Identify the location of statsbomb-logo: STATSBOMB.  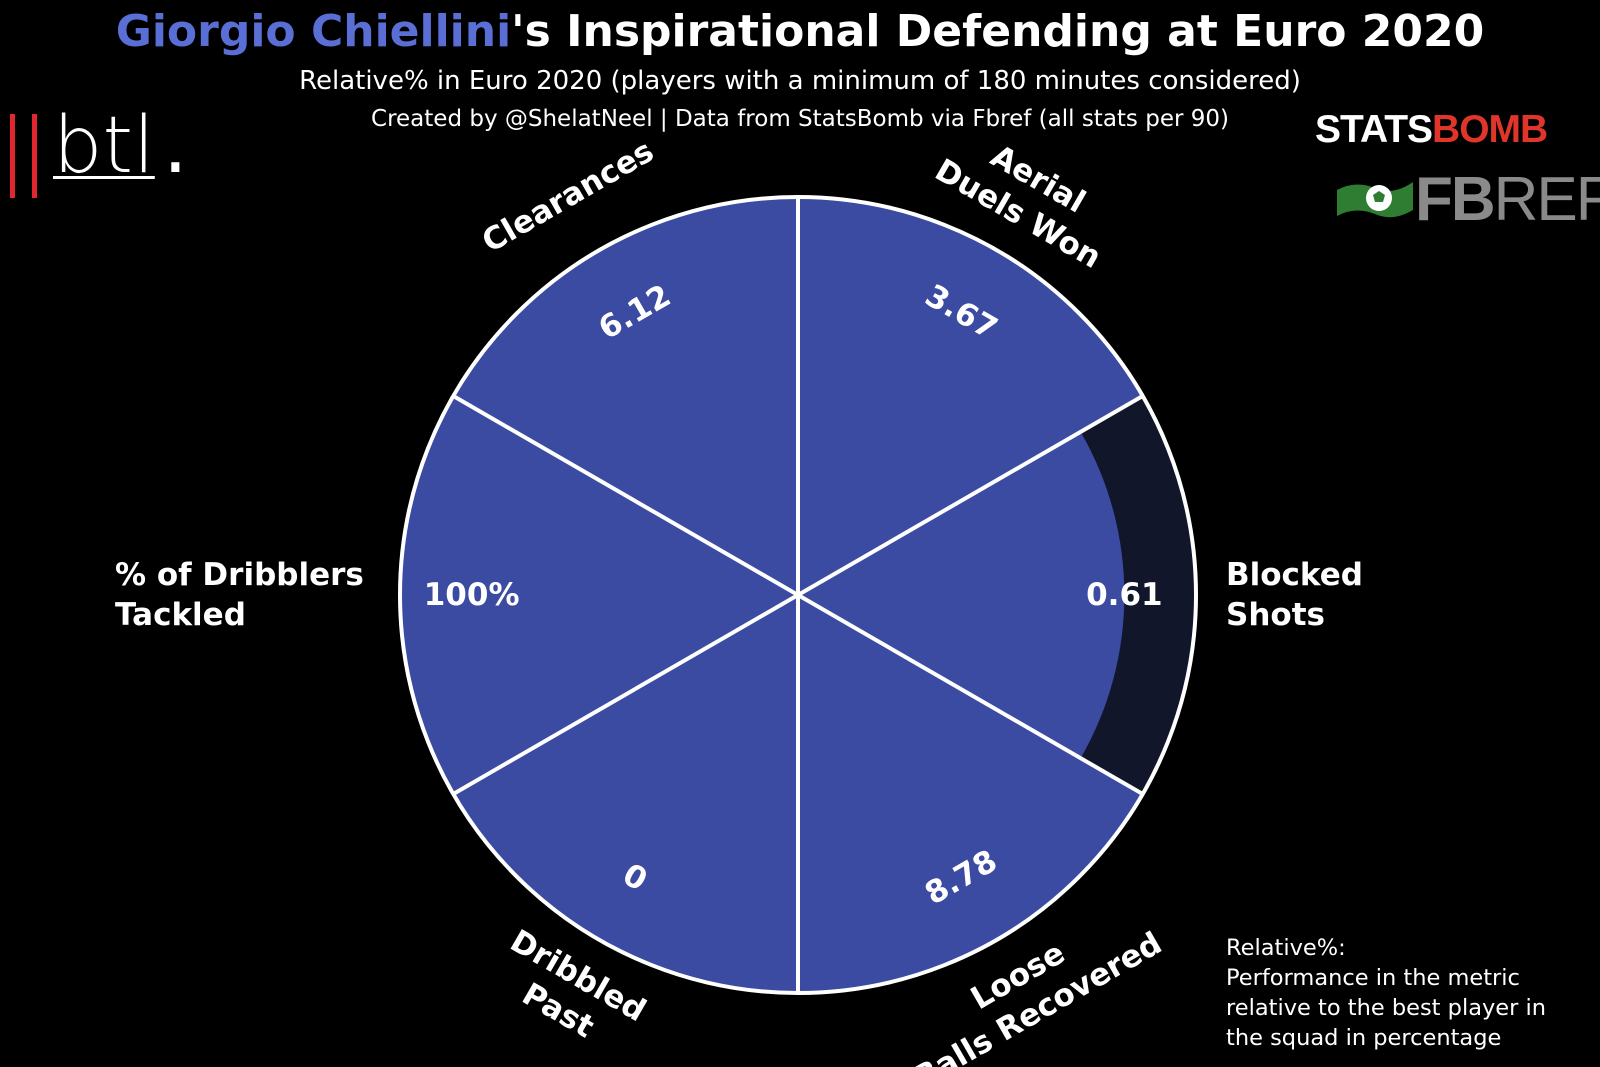
(1431, 130).